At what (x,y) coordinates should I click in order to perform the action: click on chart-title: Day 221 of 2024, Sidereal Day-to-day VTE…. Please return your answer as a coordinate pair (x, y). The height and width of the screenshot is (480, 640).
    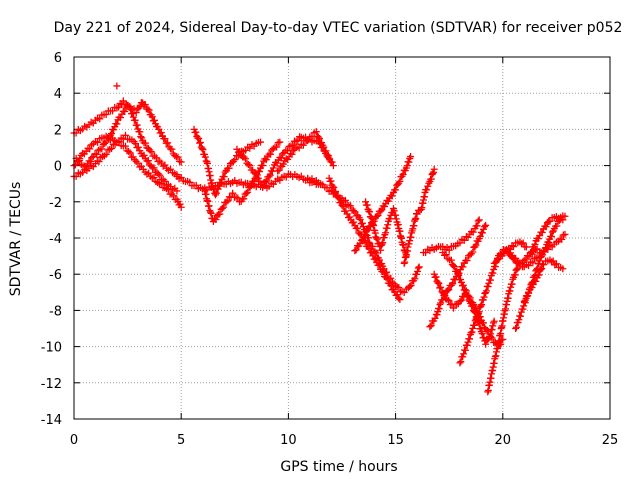
    Looking at the image, I should click on (338, 28).